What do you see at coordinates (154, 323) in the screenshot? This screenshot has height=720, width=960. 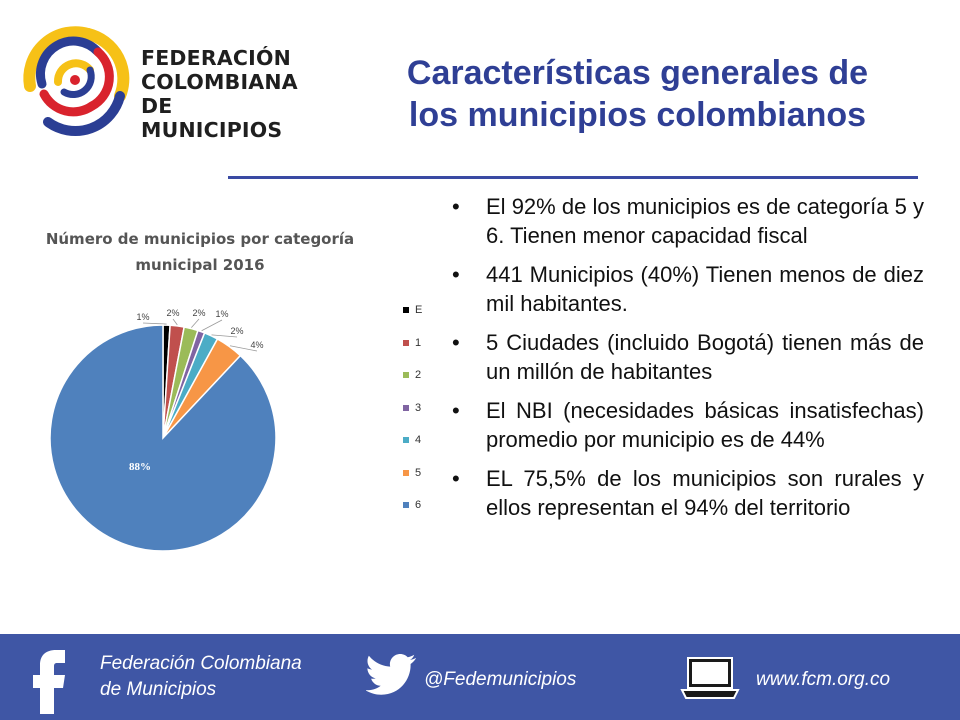 I see `pie-leader-line-E` at bounding box center [154, 323].